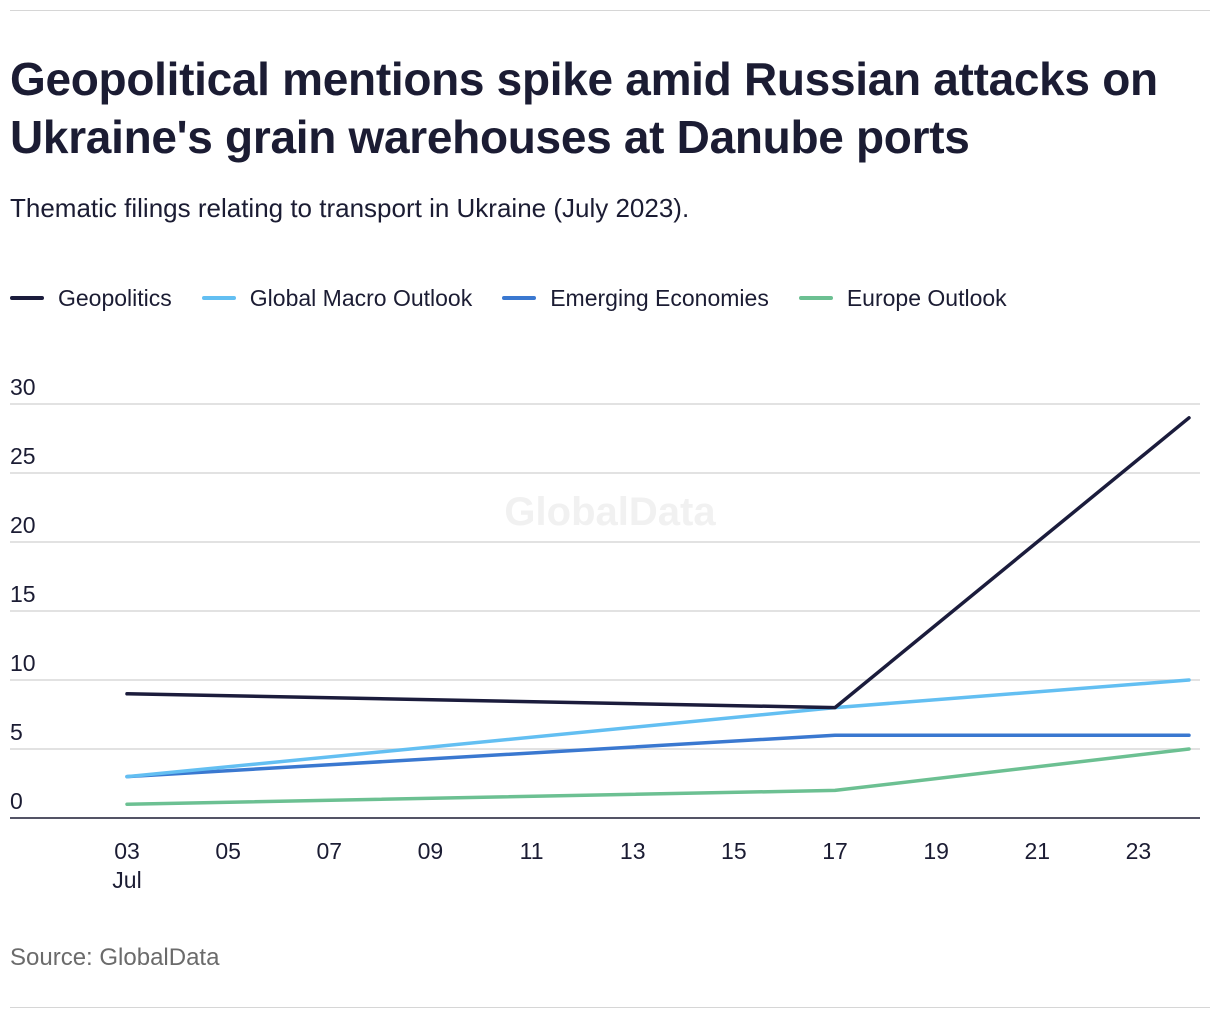  I want to click on y-tick-label: 25, so click(23, 456).